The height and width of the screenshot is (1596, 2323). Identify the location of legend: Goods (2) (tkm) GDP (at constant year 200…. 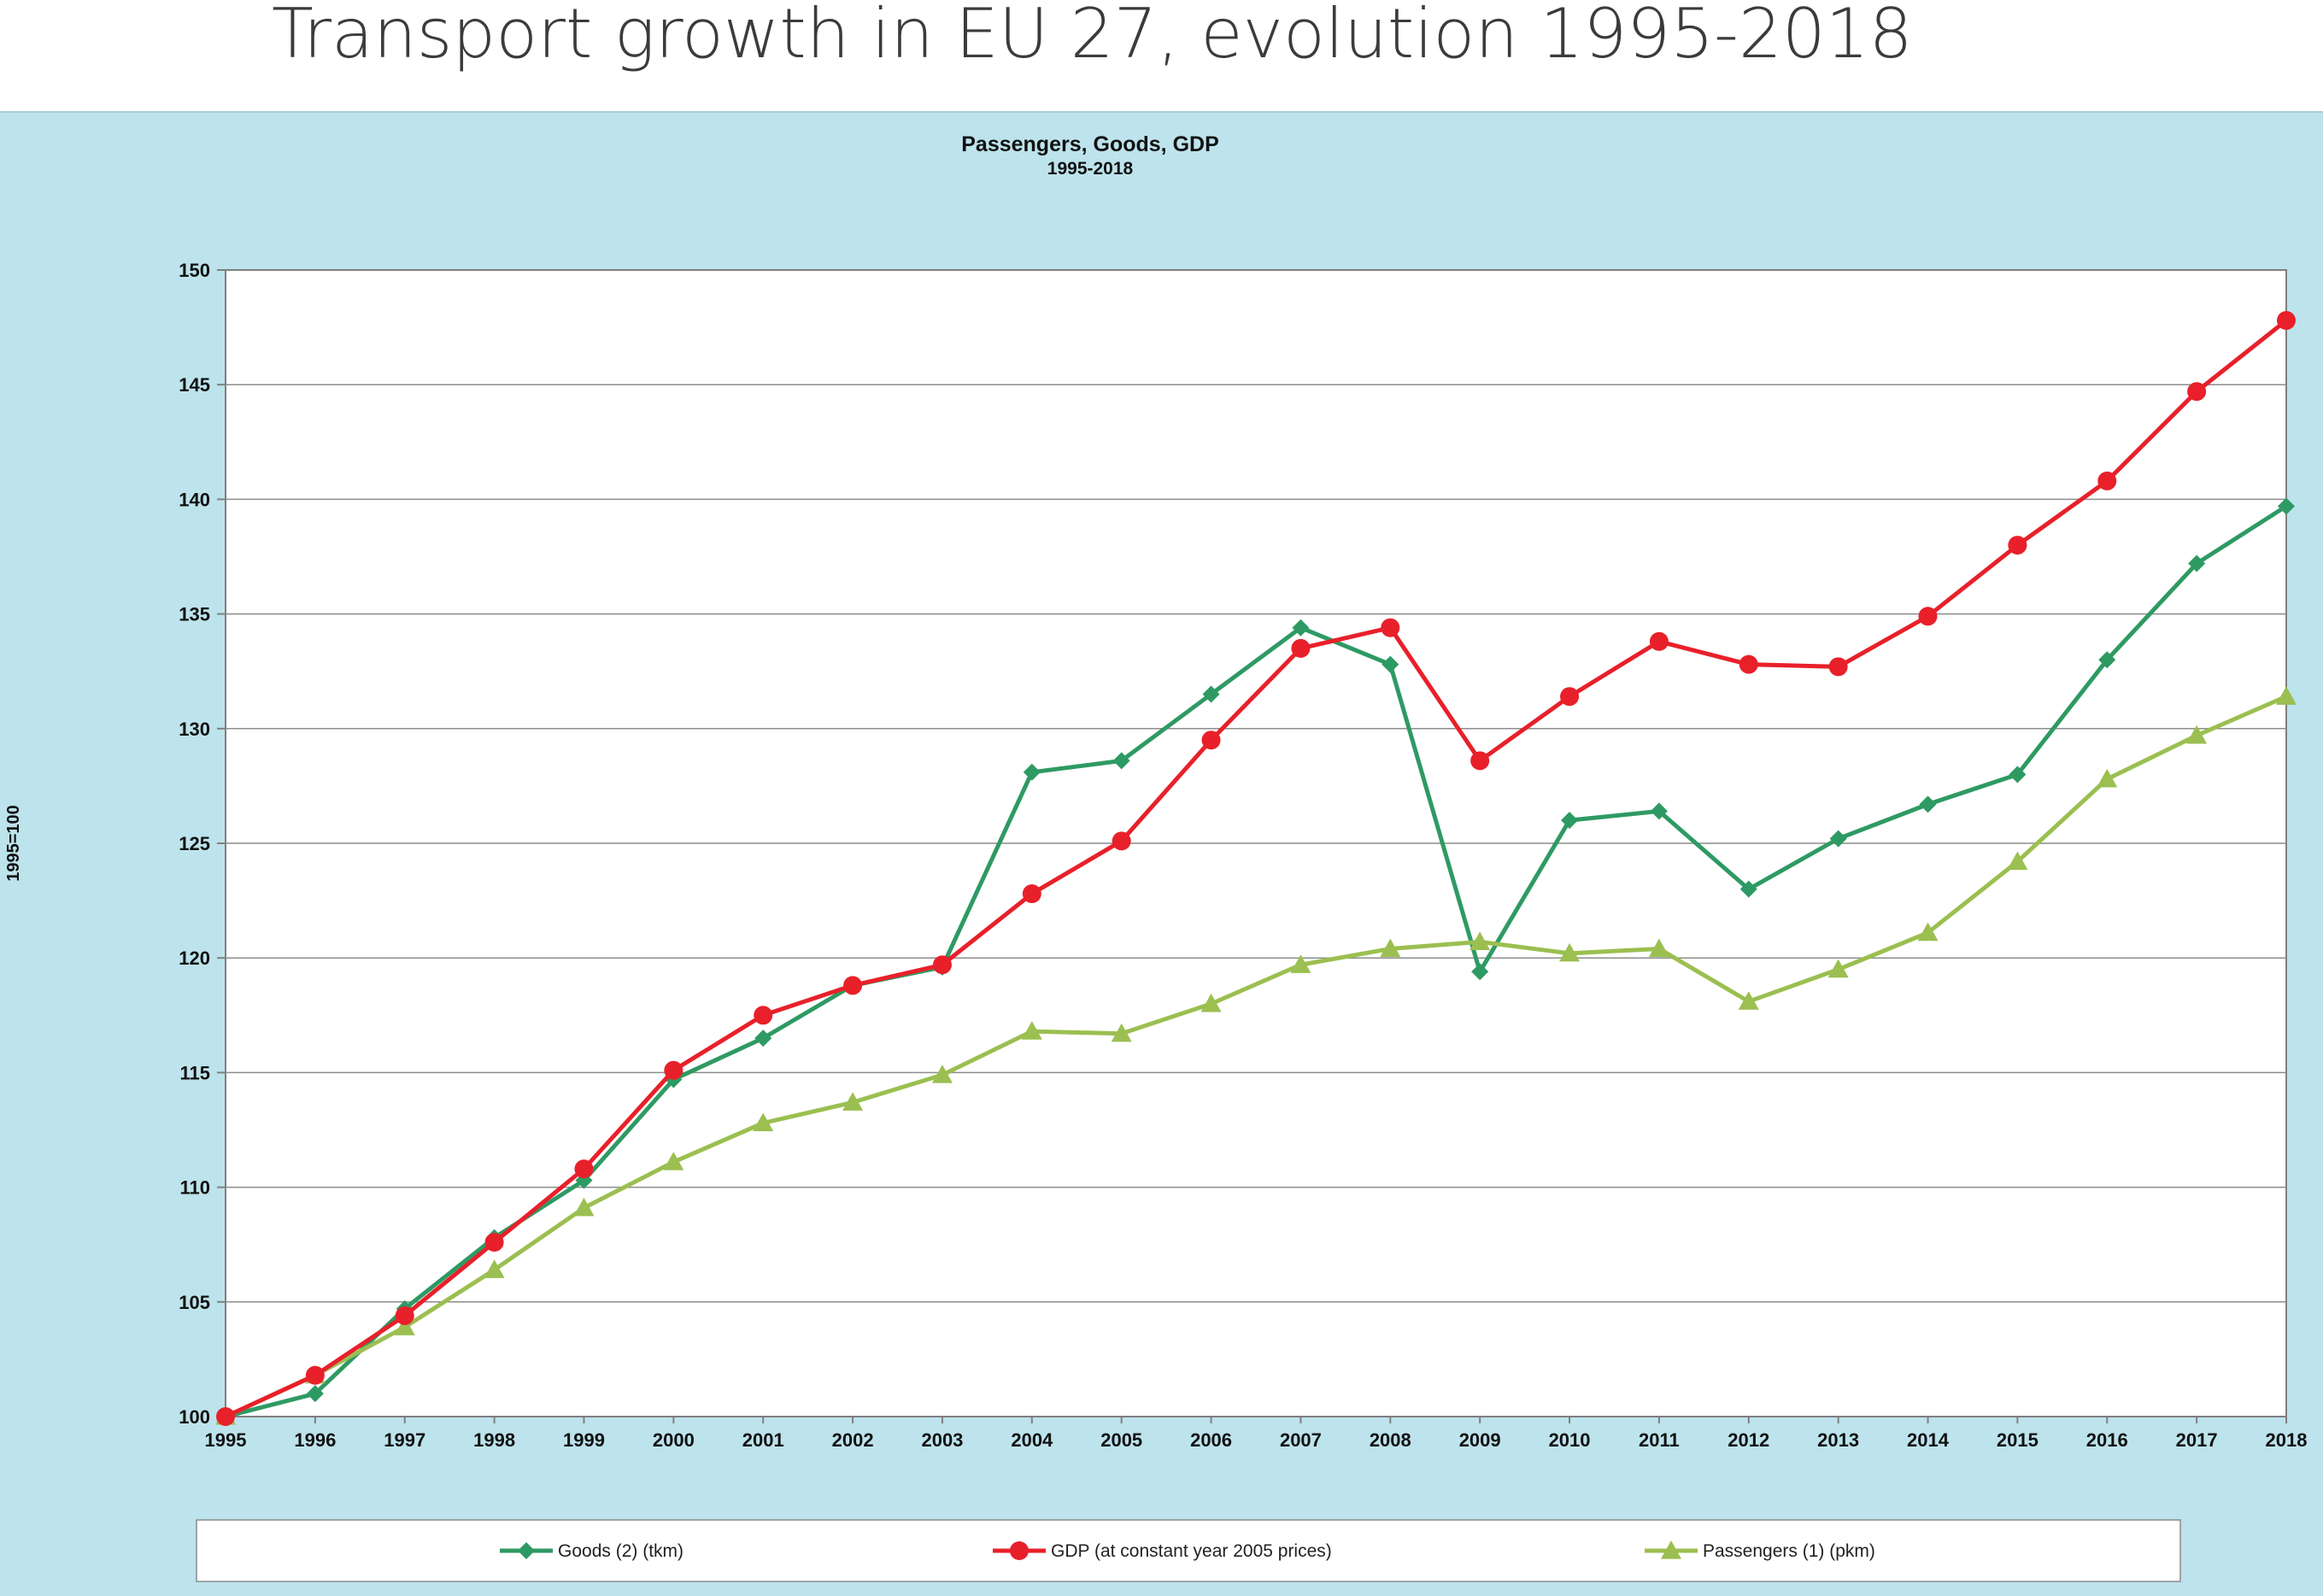
(1188, 1550).